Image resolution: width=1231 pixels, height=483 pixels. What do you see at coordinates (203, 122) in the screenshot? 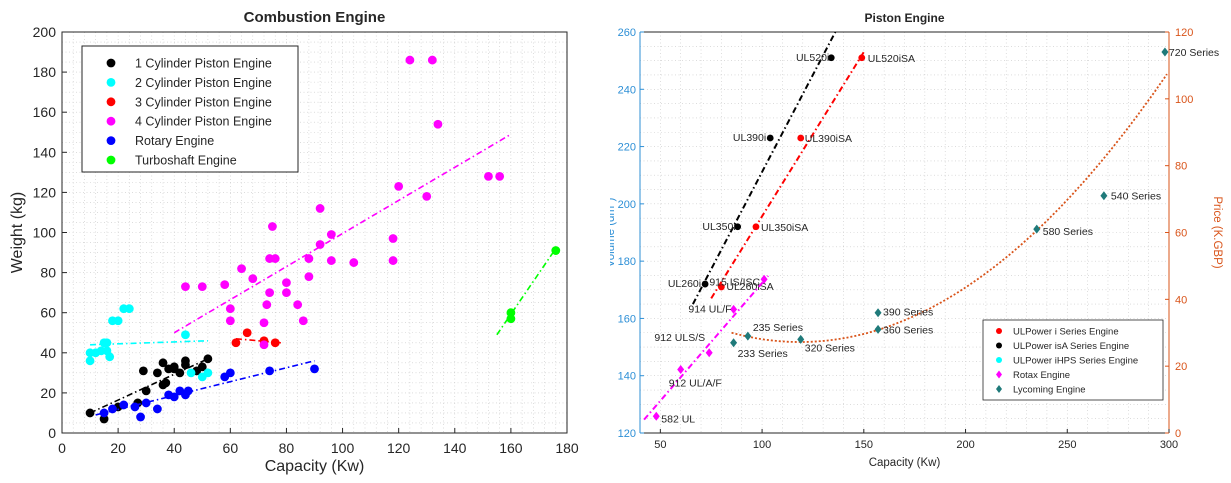
I see `legend-label: 4 Cylinder Piston Engine` at bounding box center [203, 122].